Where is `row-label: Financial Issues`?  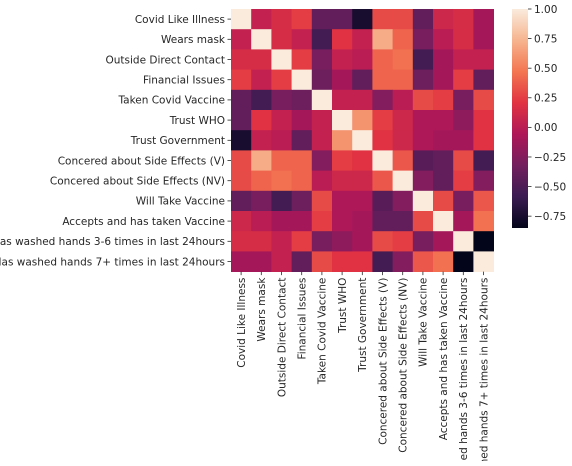
row-label: Financial Issues is located at coordinates (184, 81).